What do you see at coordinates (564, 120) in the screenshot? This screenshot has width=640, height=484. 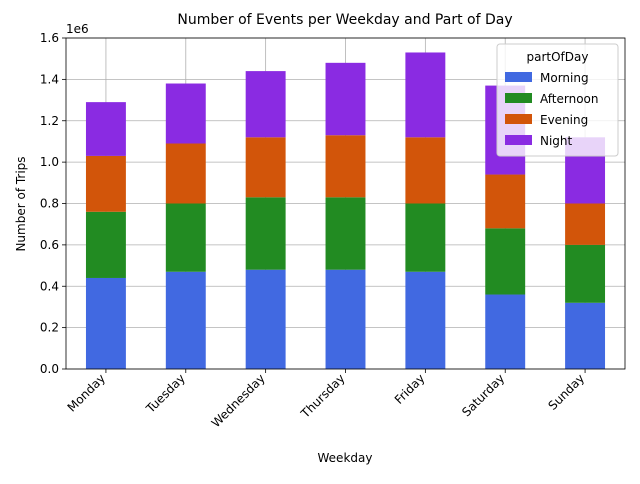 I see `legend-label-evening: Evening` at bounding box center [564, 120].